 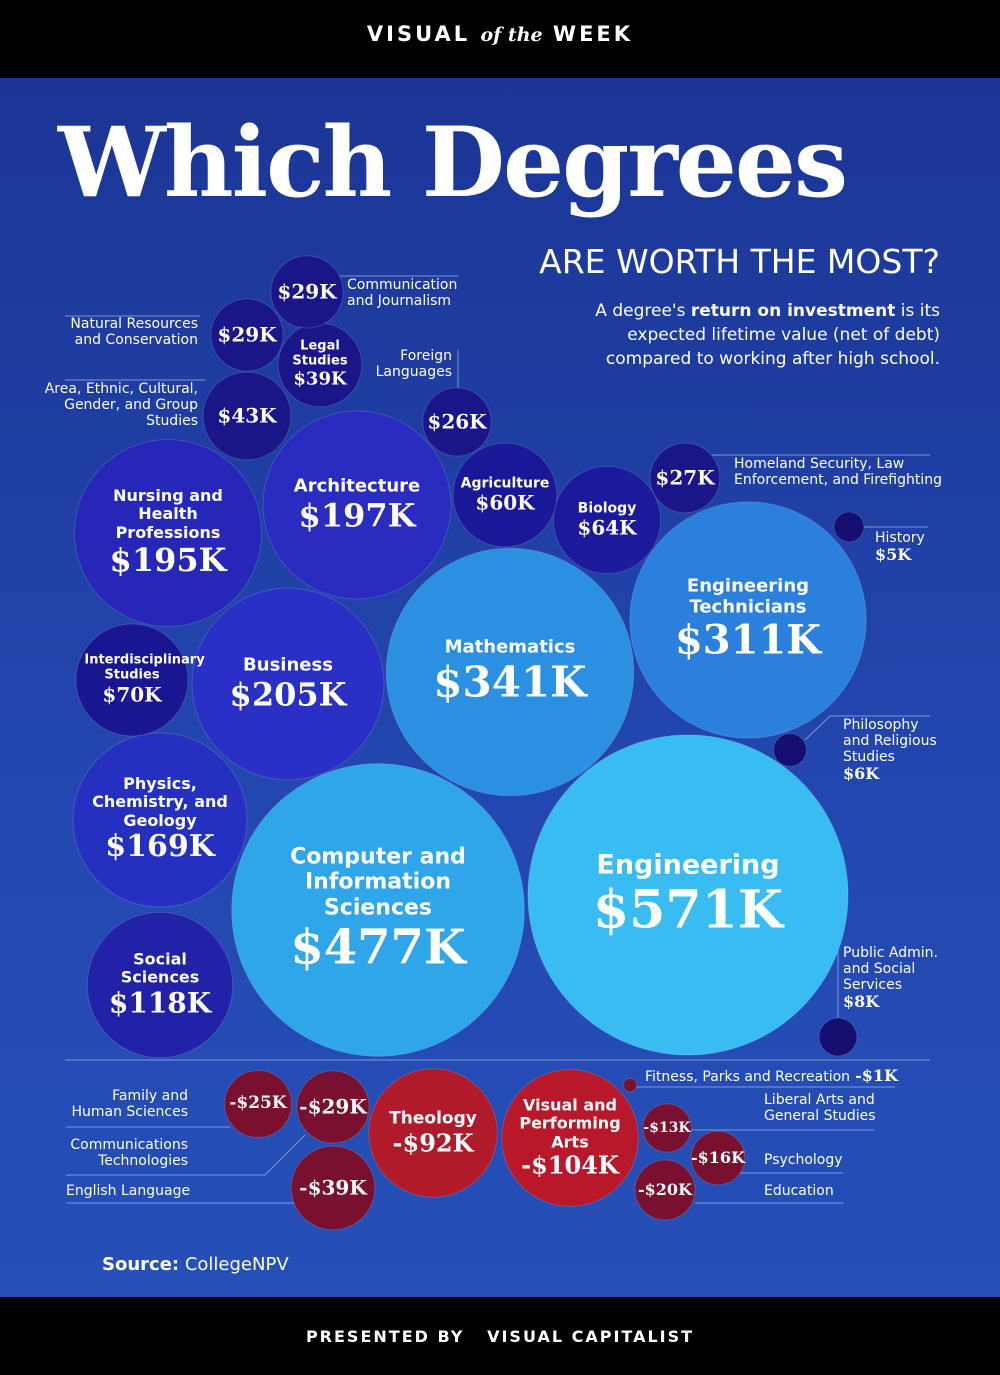 I want to click on value-label: $205K, so click(x=288, y=693).